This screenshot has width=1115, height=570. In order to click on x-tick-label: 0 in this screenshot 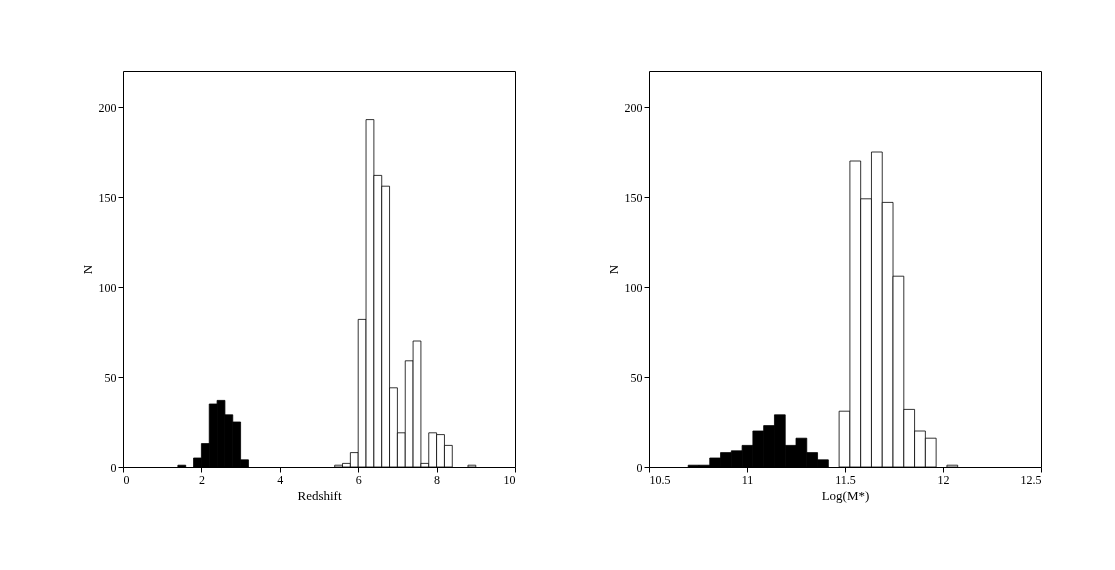, I will do `click(126, 479)`.